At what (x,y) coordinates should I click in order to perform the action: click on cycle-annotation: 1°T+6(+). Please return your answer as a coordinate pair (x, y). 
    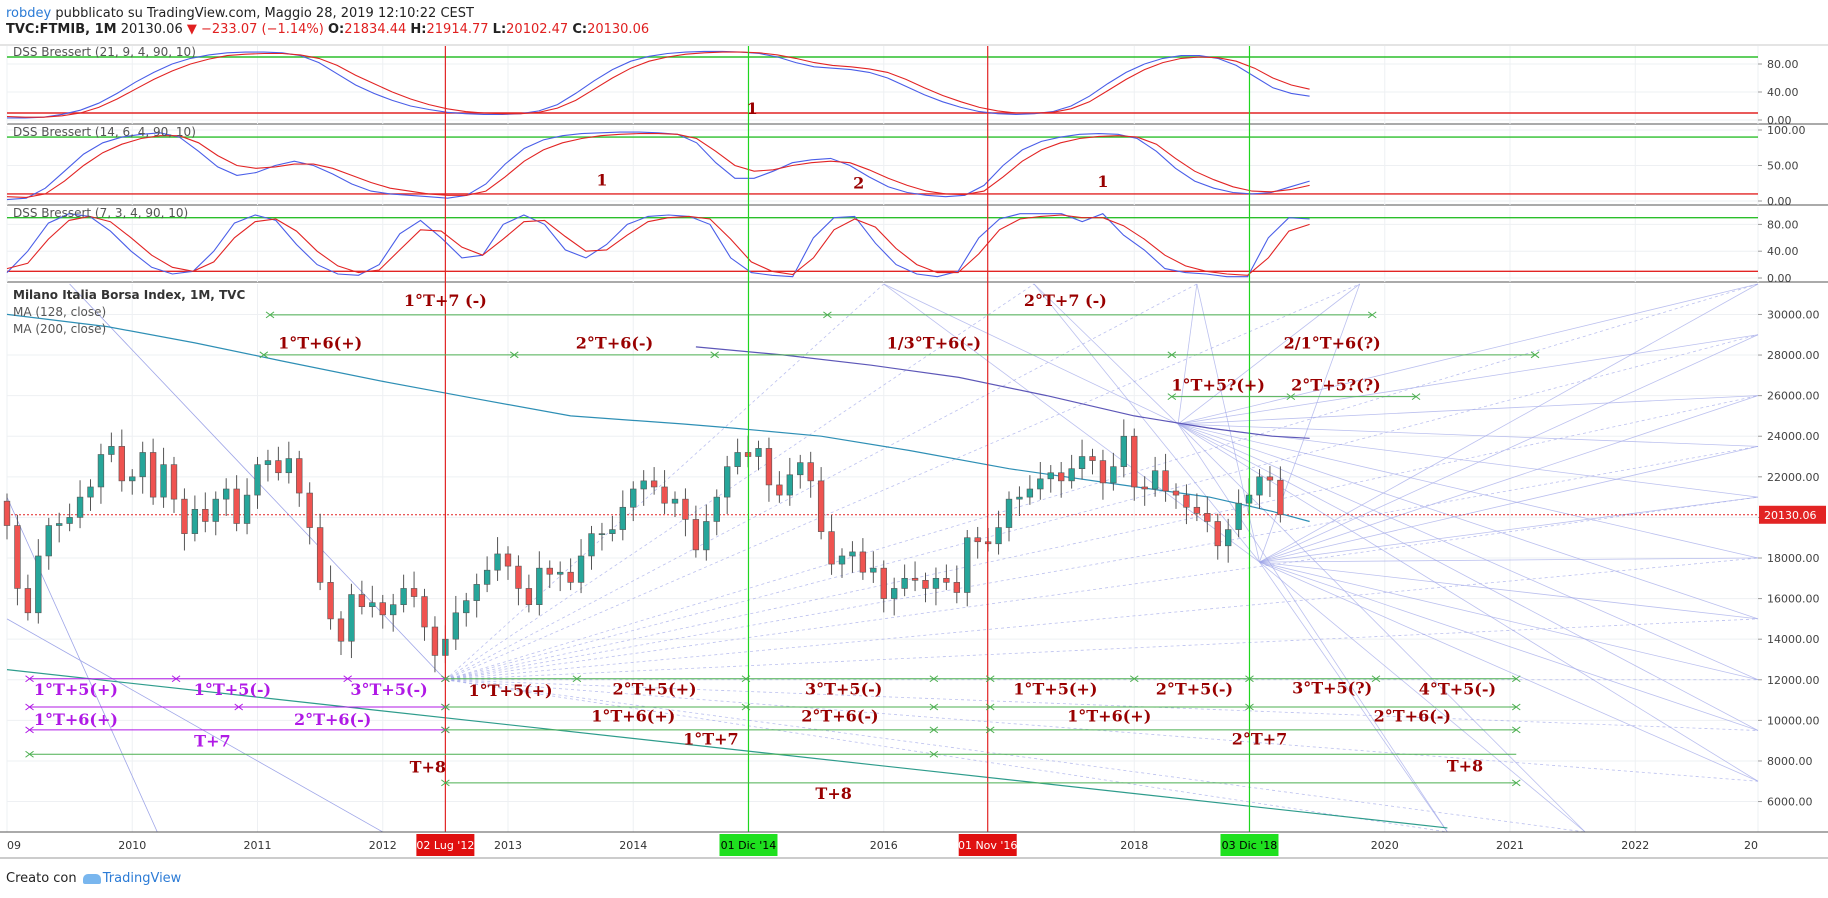
    Looking at the image, I should click on (633, 716).